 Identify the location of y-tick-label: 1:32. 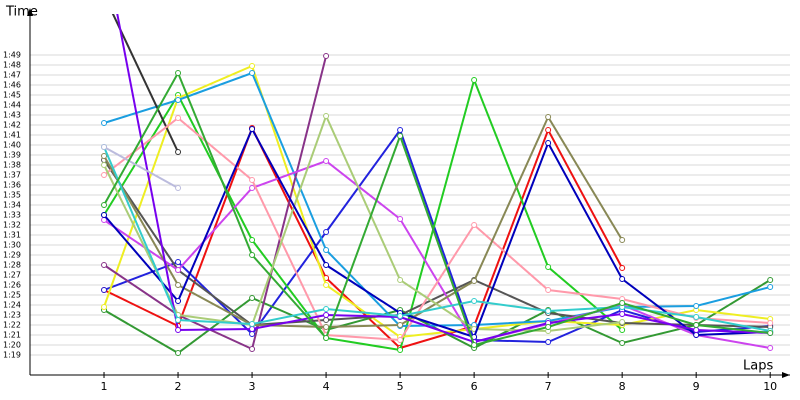
(12, 225).